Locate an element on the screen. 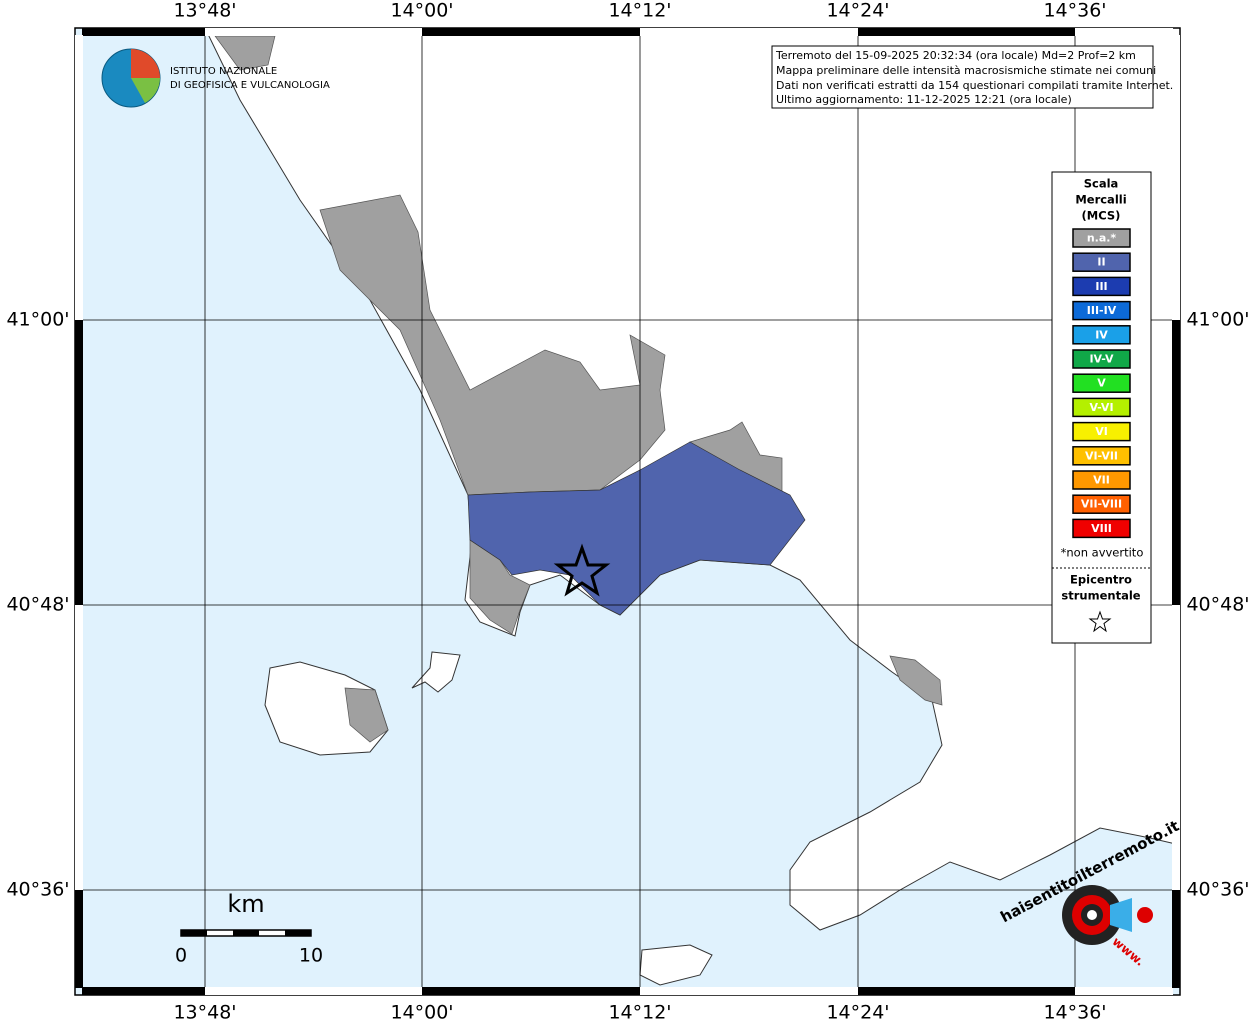 The height and width of the screenshot is (1024, 1254). legend-label: VII is located at coordinates (1101, 480).